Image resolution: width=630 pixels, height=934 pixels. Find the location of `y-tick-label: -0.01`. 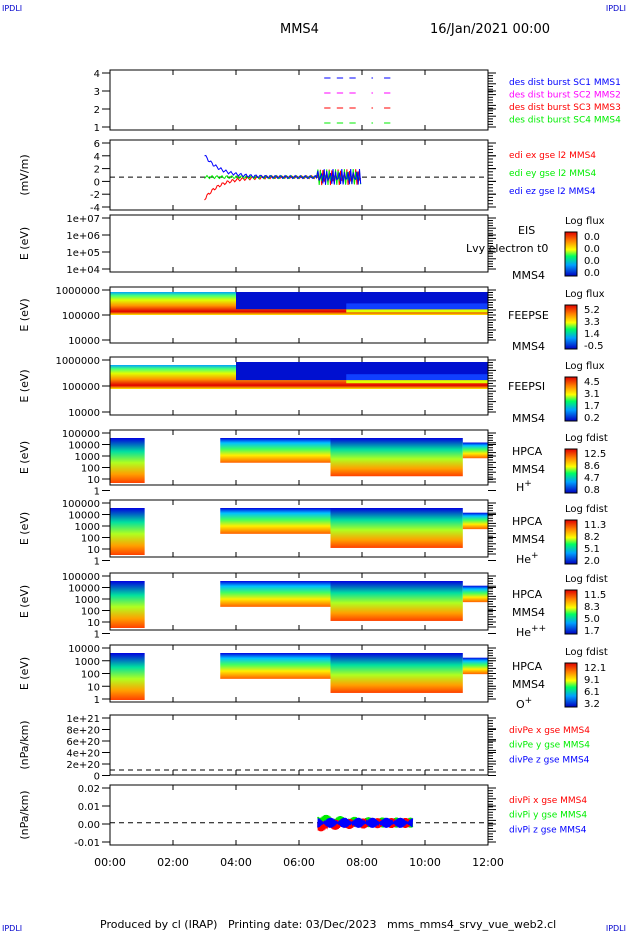

y-tick-label: -0.01 is located at coordinates (87, 843).